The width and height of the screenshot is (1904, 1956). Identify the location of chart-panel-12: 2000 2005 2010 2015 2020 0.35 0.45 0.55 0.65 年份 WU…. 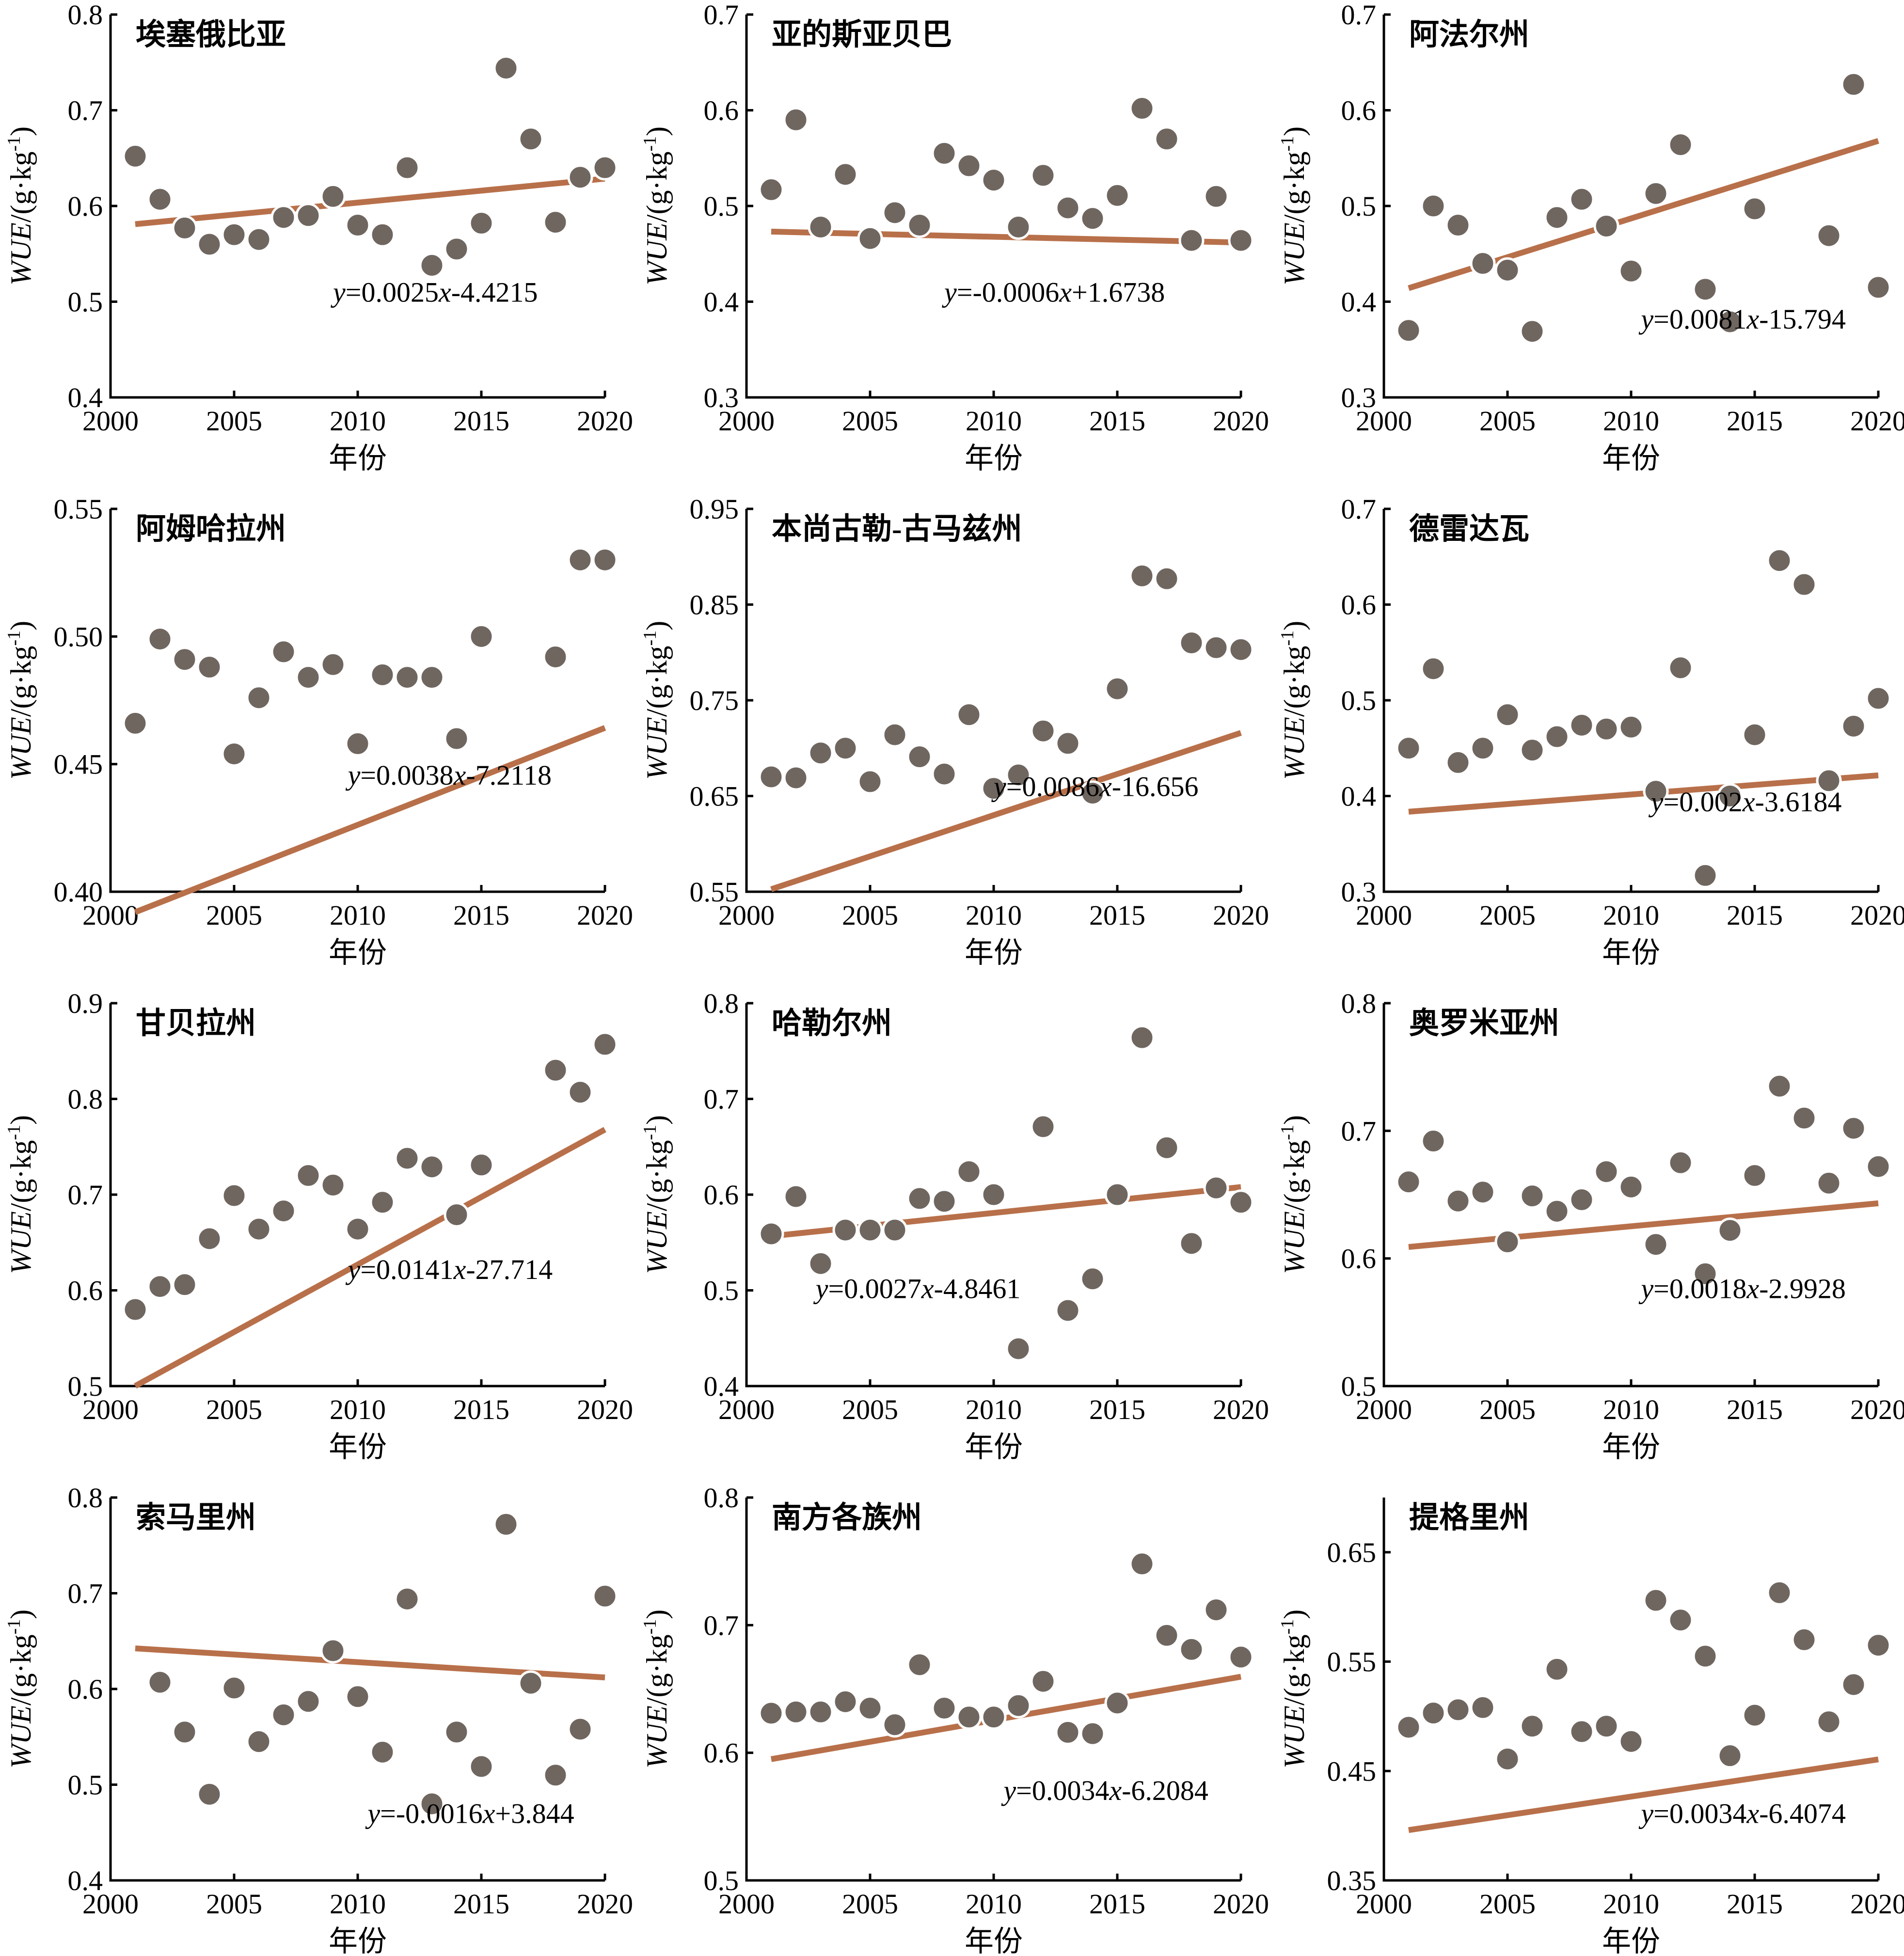
(1590, 1727).